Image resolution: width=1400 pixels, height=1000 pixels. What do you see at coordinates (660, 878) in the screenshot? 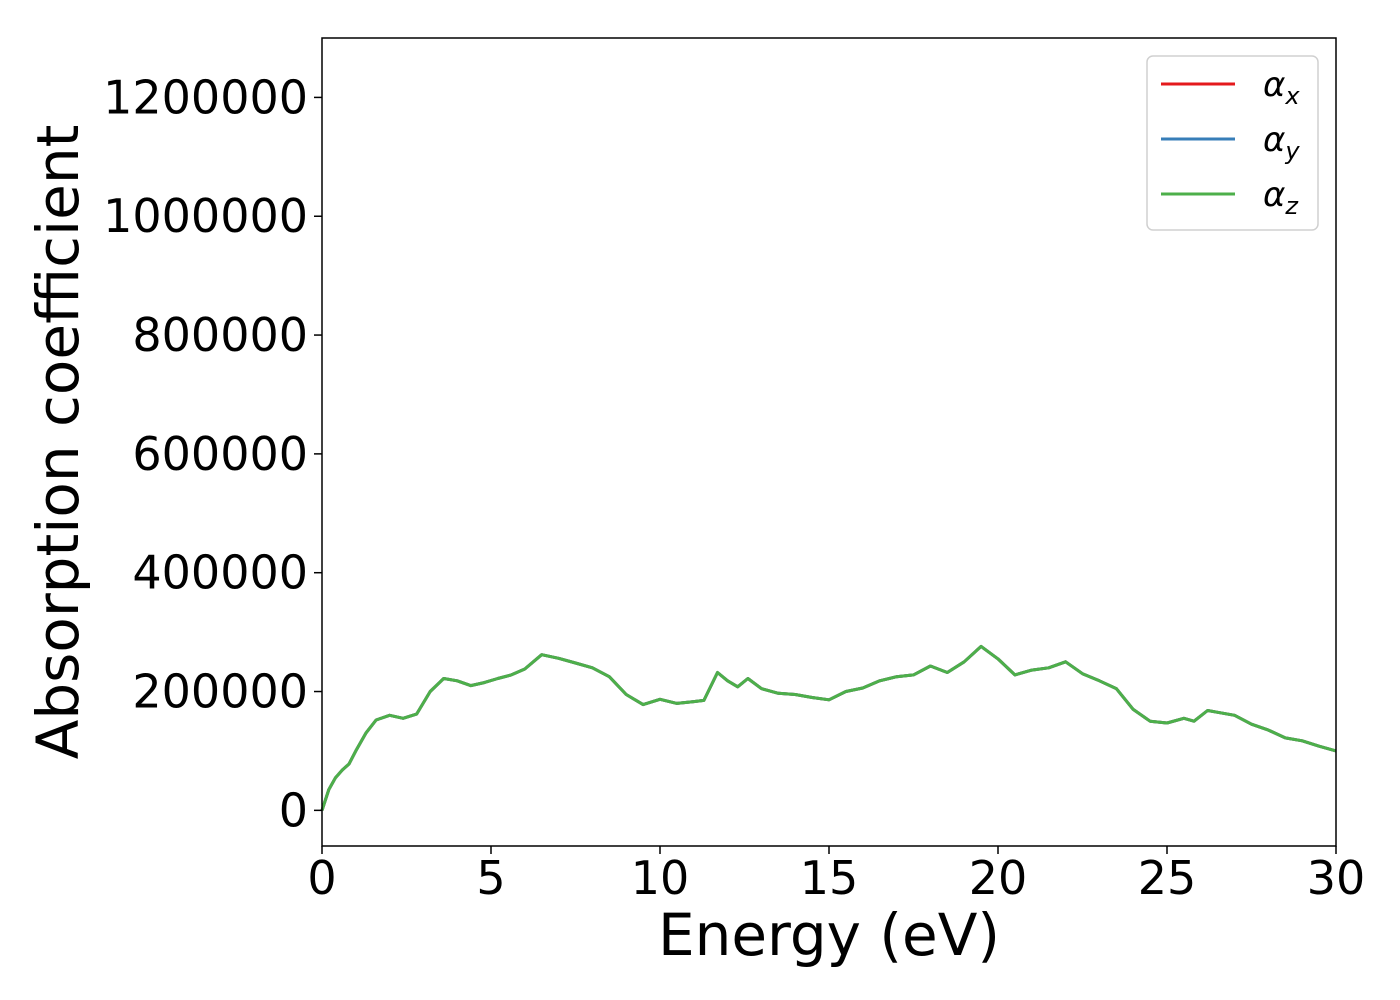
I see `x-tick-label: 10` at bounding box center [660, 878].